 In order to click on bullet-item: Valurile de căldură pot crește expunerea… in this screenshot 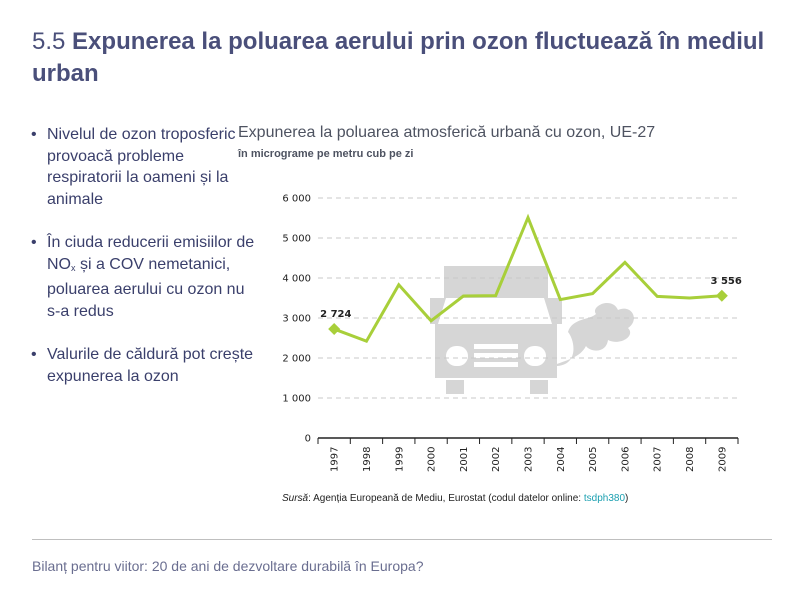, I will do `click(145, 365)`.